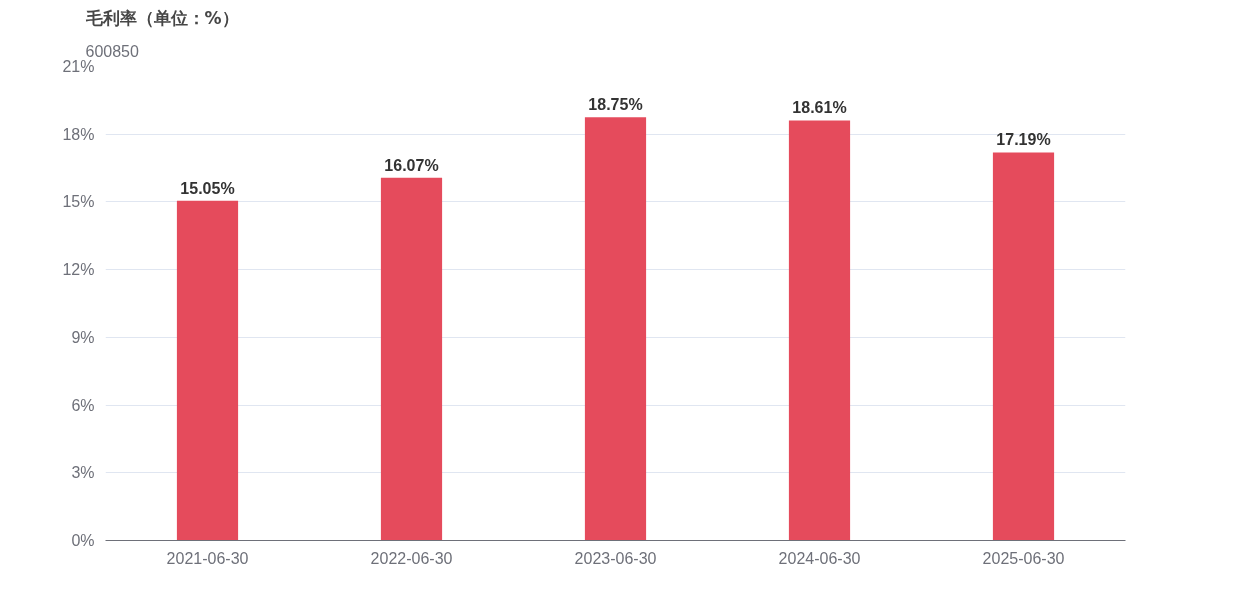 This screenshot has height=600, width=1250. What do you see at coordinates (819, 558) in the screenshot?
I see `x-tick-label: 2024-06-30` at bounding box center [819, 558].